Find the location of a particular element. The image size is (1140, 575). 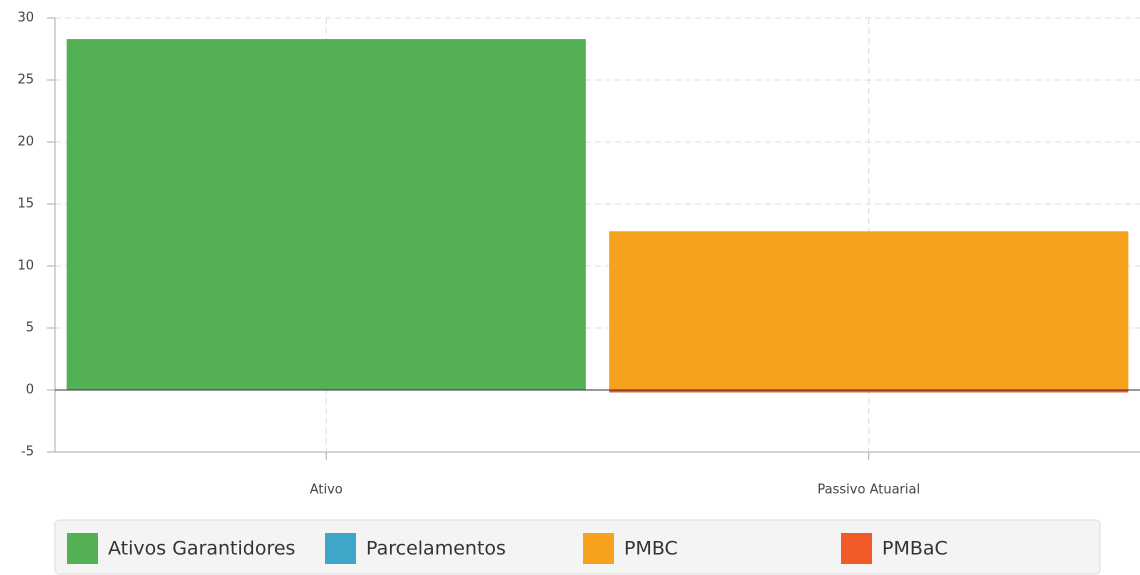

legend-label: PMBC is located at coordinates (651, 549).